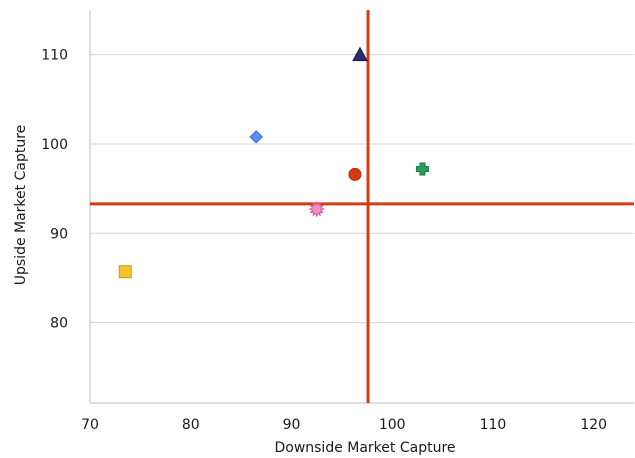 The image size is (635, 458). What do you see at coordinates (292, 425) in the screenshot?
I see `x-tick-label: 90` at bounding box center [292, 425].